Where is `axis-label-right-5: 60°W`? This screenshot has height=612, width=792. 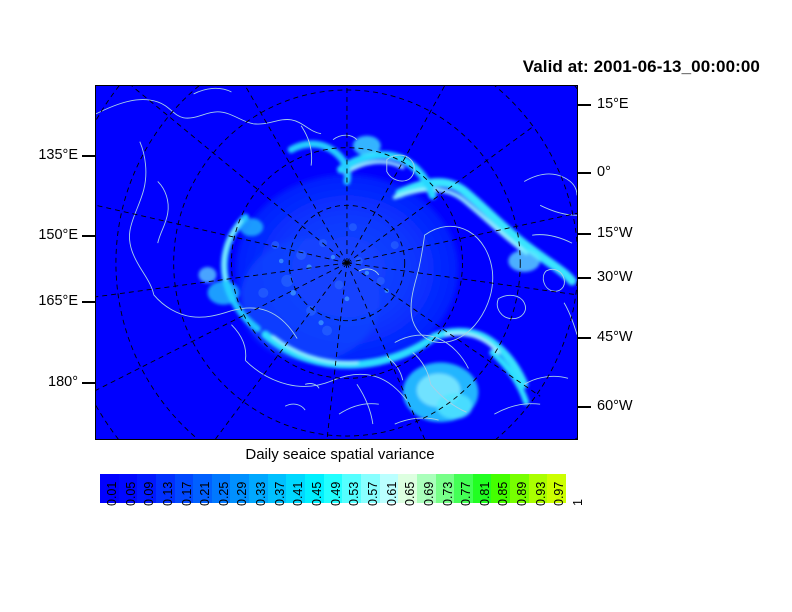
axis-label-right-5: 60°W is located at coordinates (615, 406).